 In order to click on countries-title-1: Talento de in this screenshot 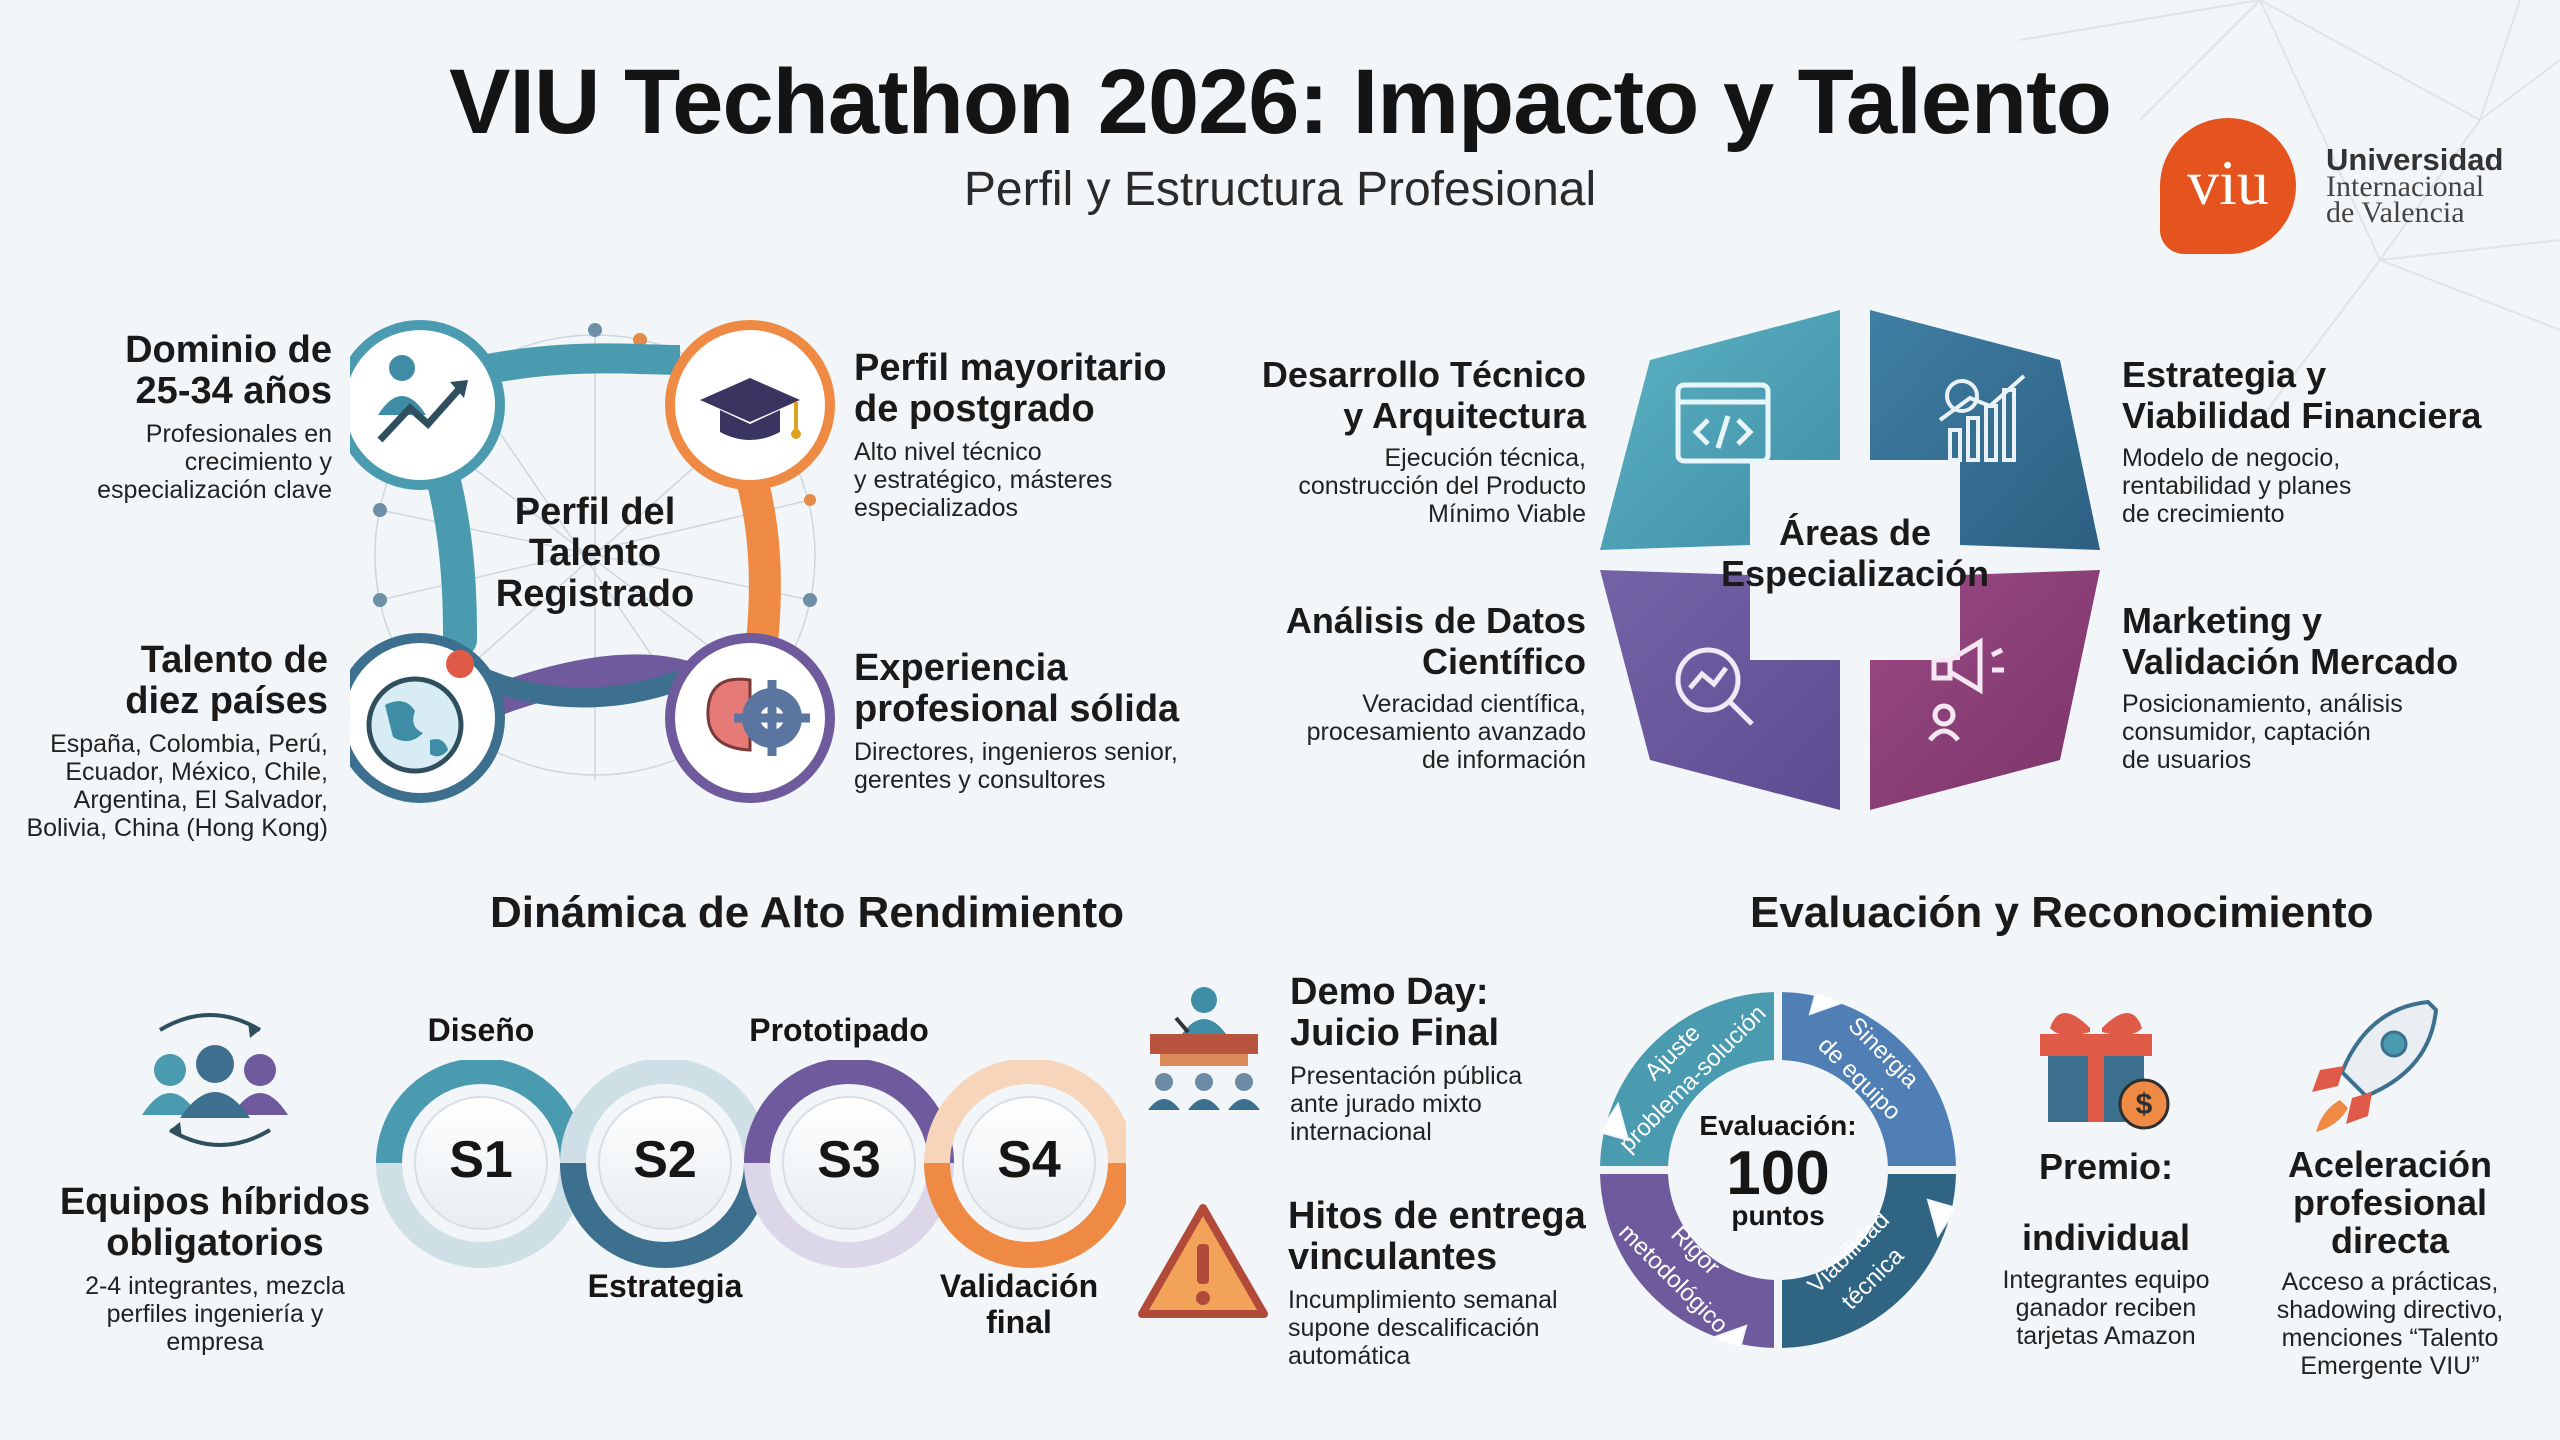, I will do `click(234, 660)`.